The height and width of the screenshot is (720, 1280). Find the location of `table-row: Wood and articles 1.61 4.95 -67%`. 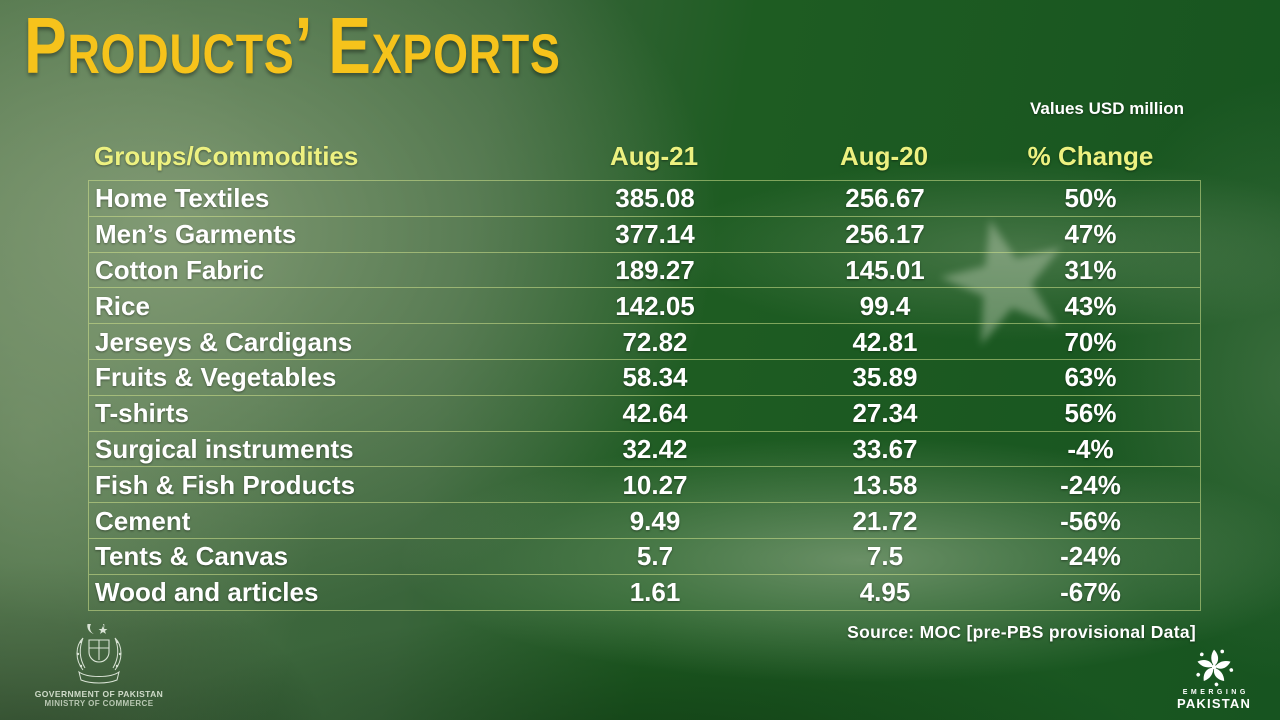

table-row: Wood and articles 1.61 4.95 -67% is located at coordinates (644, 591).